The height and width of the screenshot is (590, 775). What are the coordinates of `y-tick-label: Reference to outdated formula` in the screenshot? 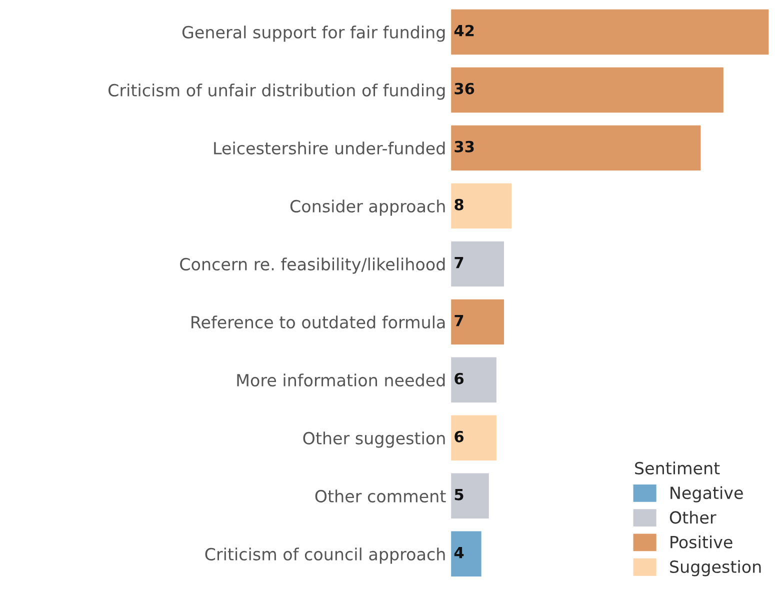 It's located at (318, 322).